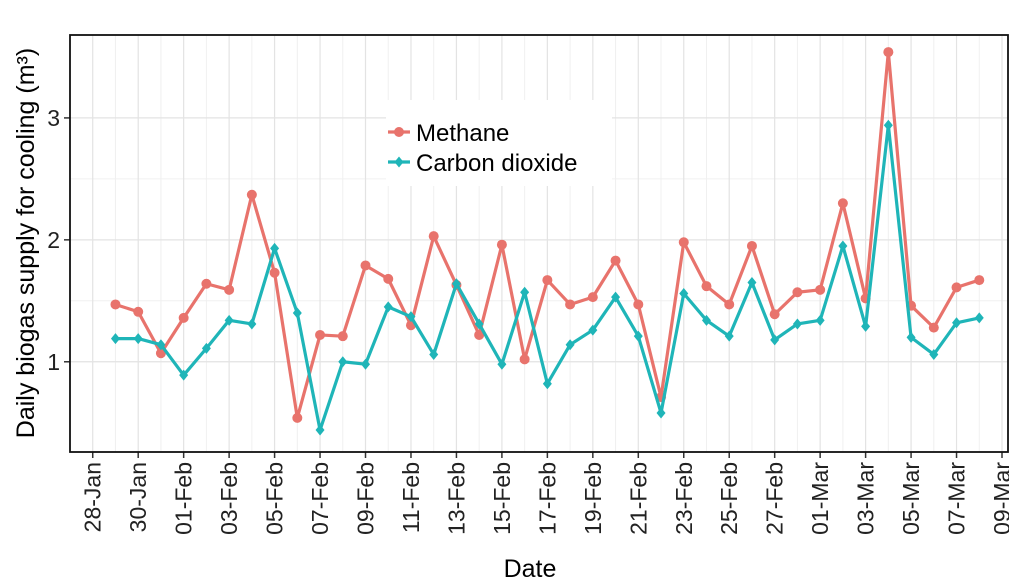 The height and width of the screenshot is (586, 1009). I want to click on x-tick-label: 07-Mar, so click(957, 498).